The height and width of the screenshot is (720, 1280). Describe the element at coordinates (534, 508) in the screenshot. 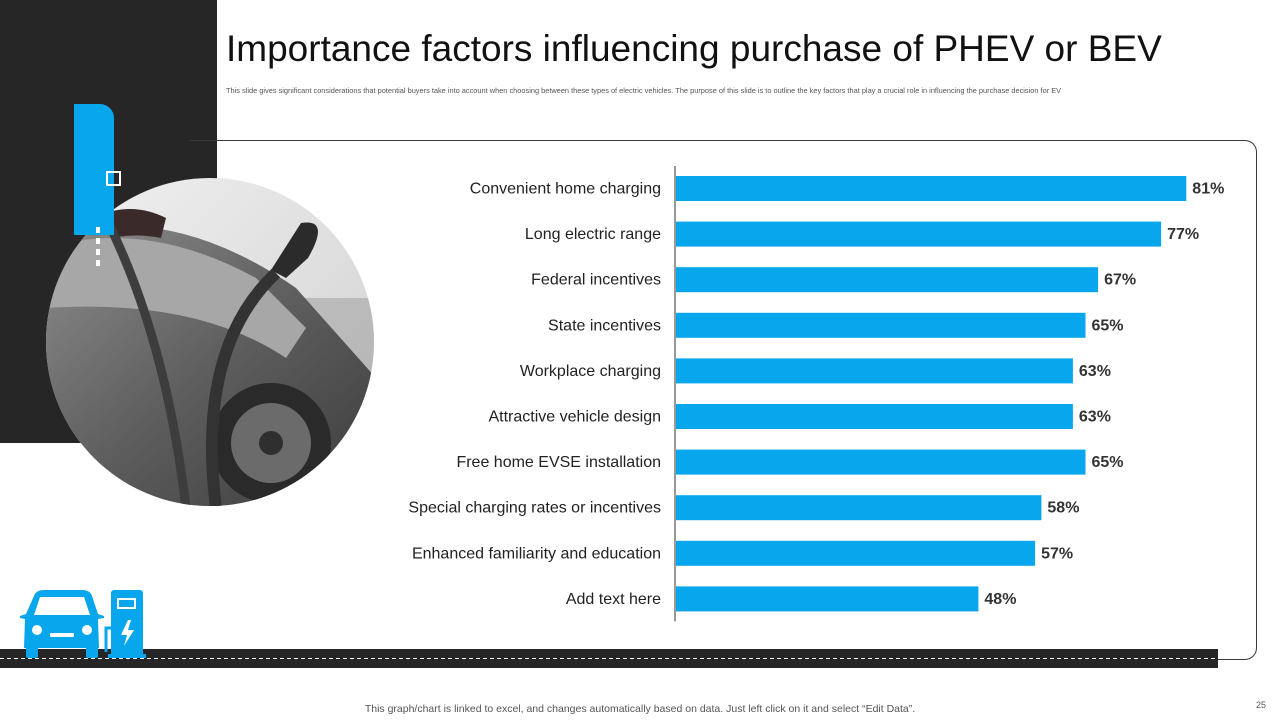

I see `category-label: Special charging rates or incentives` at that location.